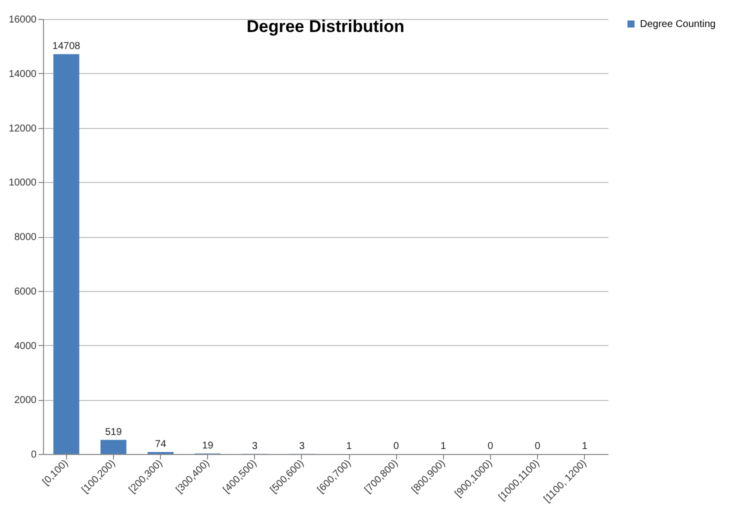 The width and height of the screenshot is (729, 523). Describe the element at coordinates (22, 74) in the screenshot. I see `y-tick-label: 14000` at that location.